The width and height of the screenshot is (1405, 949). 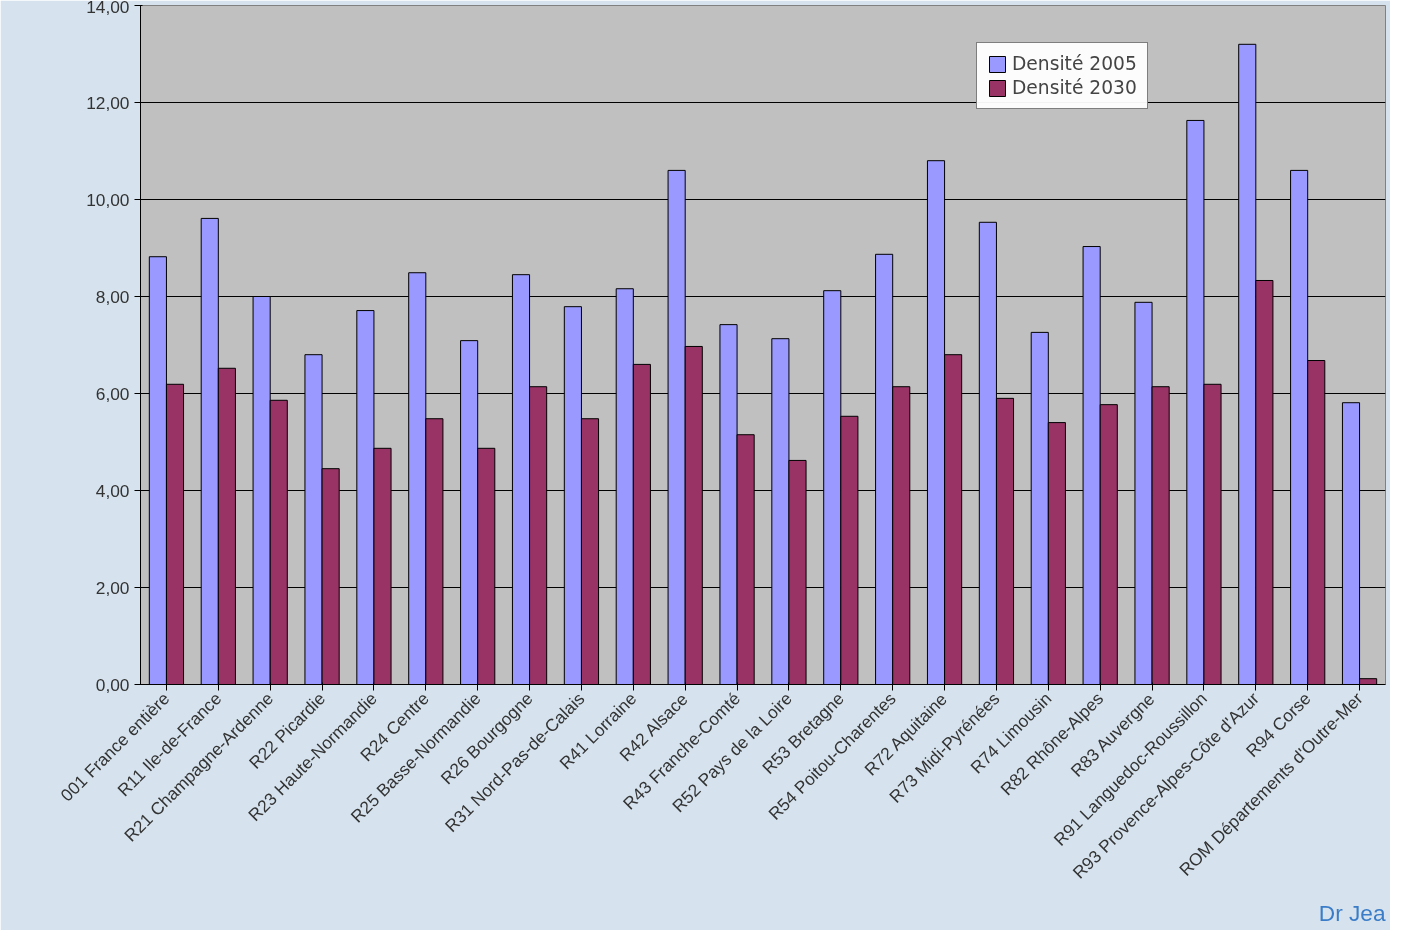 I want to click on y-tick-label: 2,00, so click(x=112, y=587).